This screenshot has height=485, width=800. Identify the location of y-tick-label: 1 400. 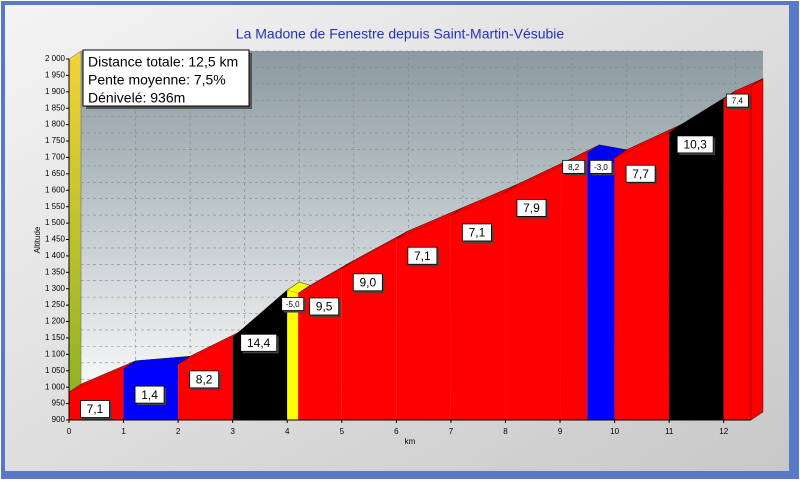
(55, 255).